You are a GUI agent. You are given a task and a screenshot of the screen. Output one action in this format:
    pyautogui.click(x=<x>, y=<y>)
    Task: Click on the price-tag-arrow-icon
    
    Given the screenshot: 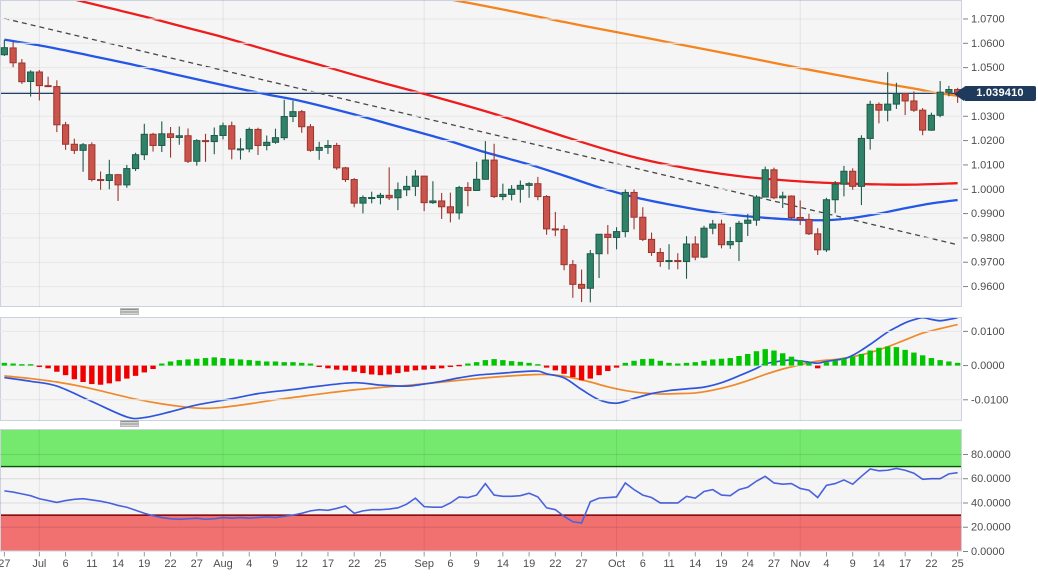 What is the action you would take?
    pyautogui.click(x=959, y=93)
    